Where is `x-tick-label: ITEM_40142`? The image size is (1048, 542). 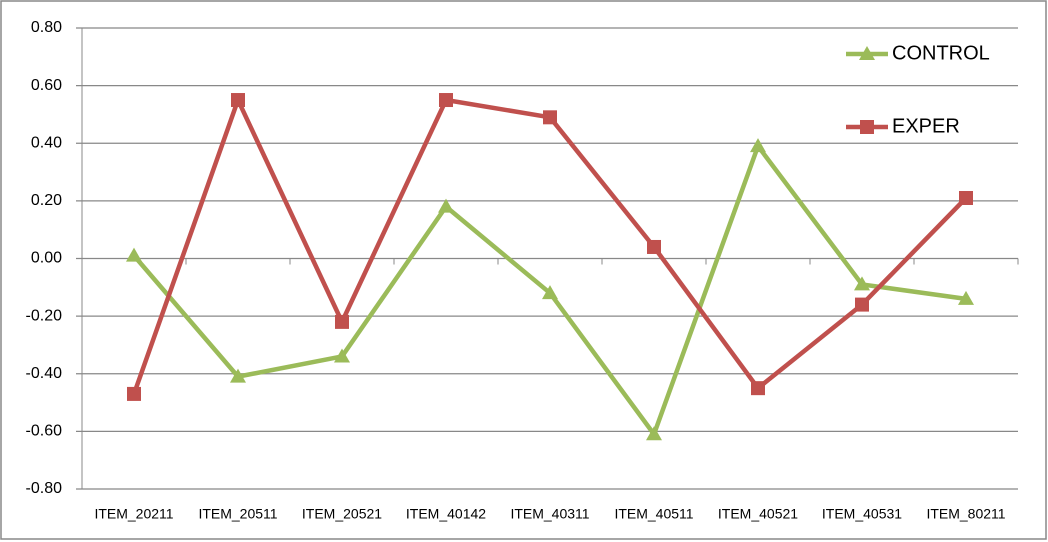
x-tick-label: ITEM_40142 is located at coordinates (446, 514).